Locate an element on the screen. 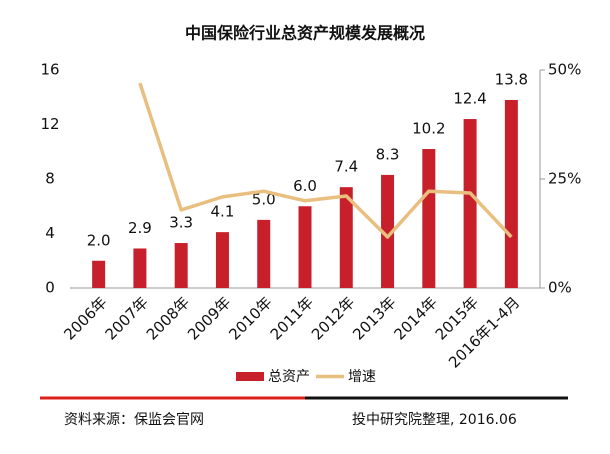  x-tick-label: 2011年 is located at coordinates (292, 318).